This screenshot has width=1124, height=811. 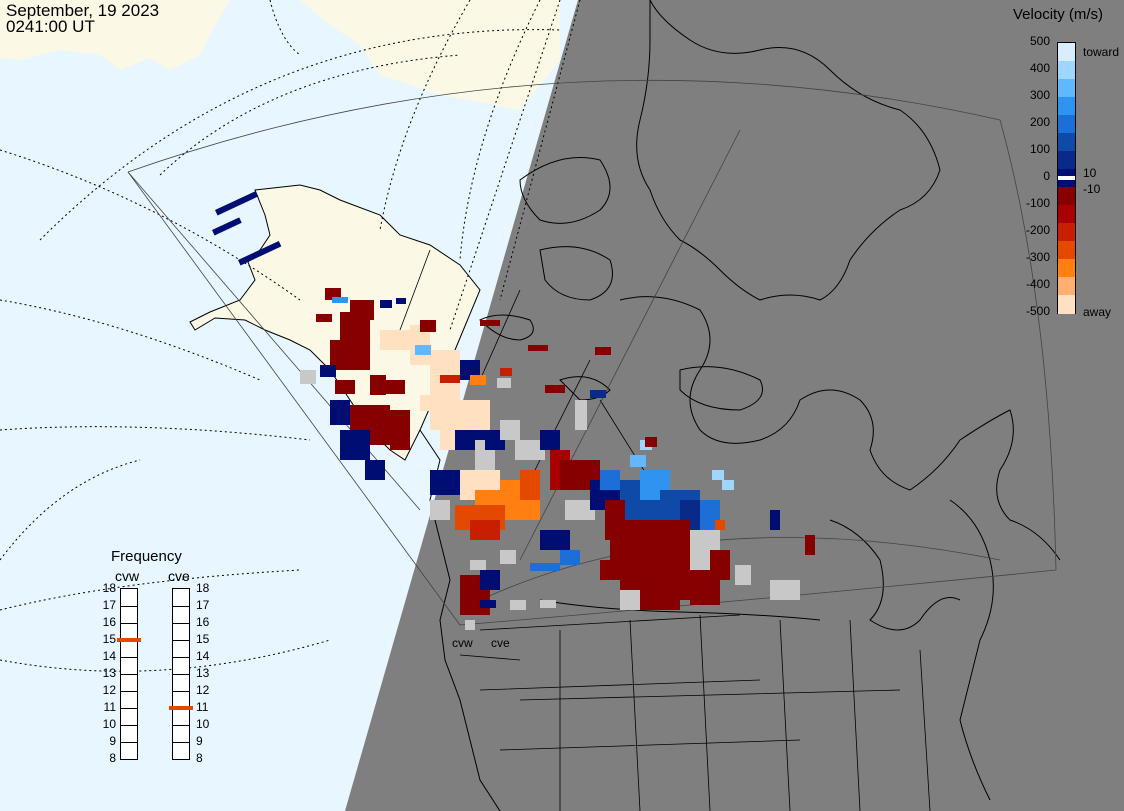 I want to click on frequency-tick-label: 18, so click(x=203, y=588).